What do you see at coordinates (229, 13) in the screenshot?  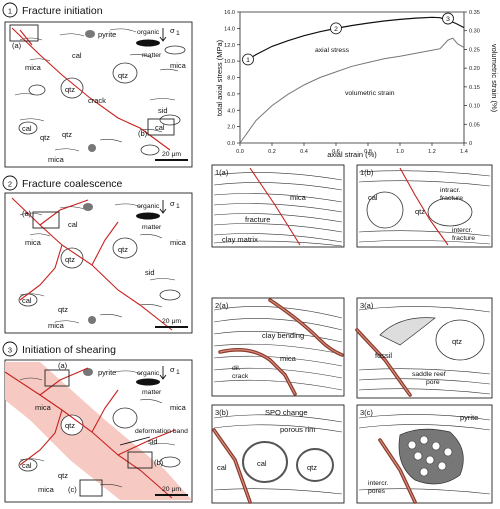 I see `y-tick-label: 16.0` at bounding box center [229, 13].